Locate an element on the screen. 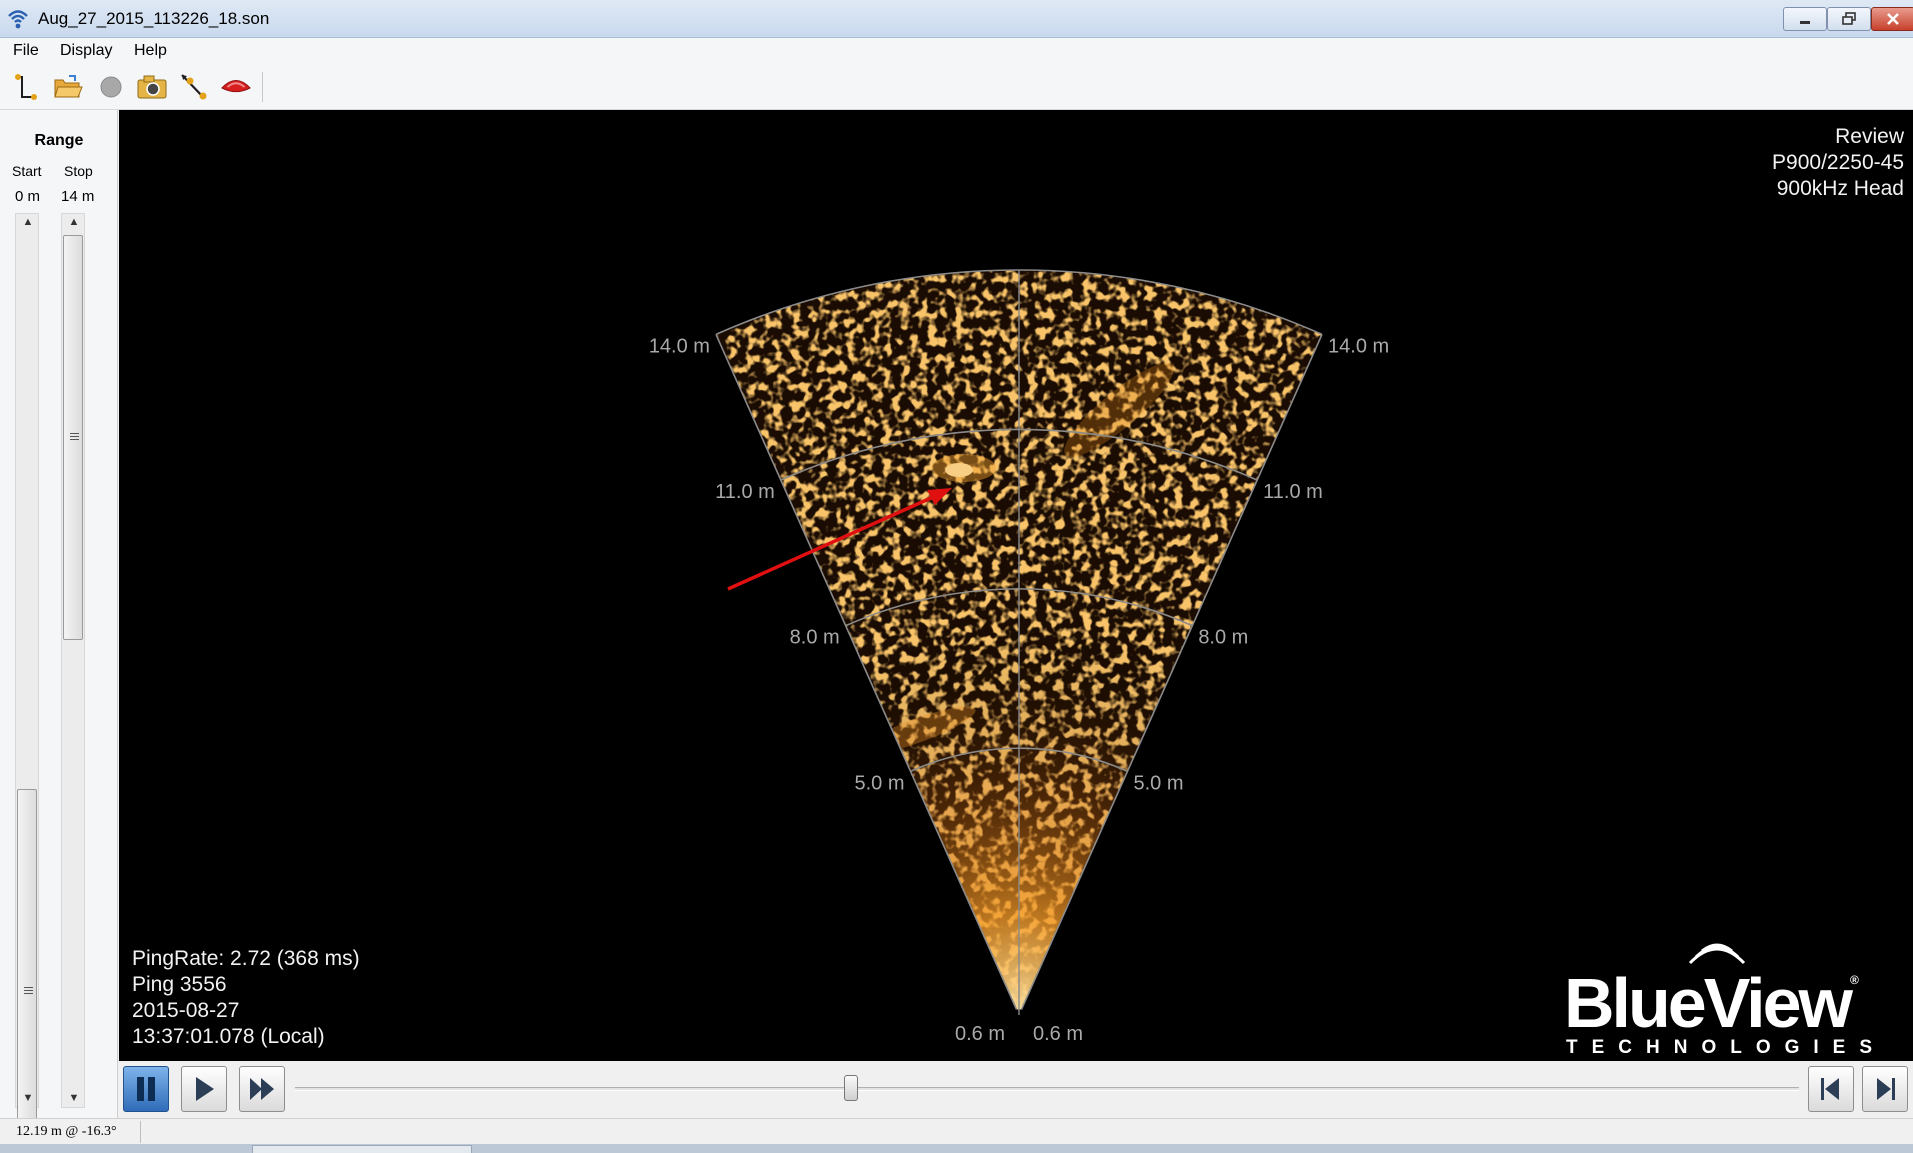 The width and height of the screenshot is (1913, 1153). connect-button is located at coordinates (26, 87).